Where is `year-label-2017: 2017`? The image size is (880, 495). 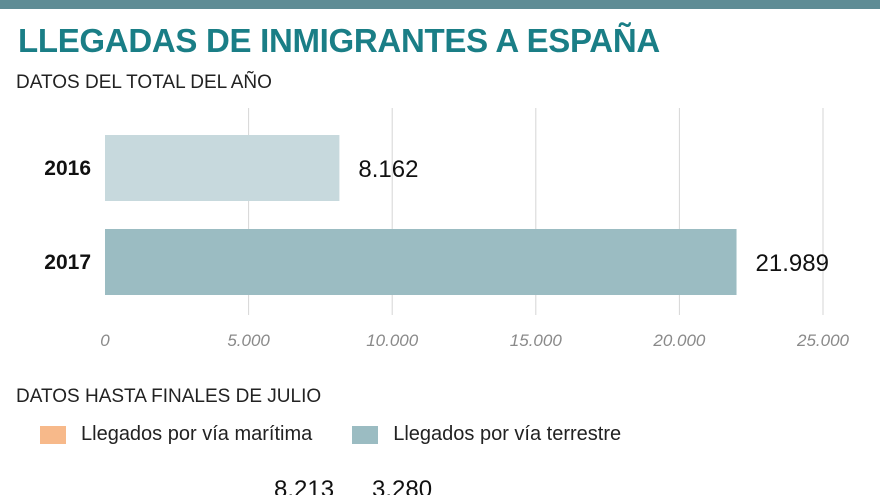
year-label-2017: 2017 is located at coordinates (67, 262).